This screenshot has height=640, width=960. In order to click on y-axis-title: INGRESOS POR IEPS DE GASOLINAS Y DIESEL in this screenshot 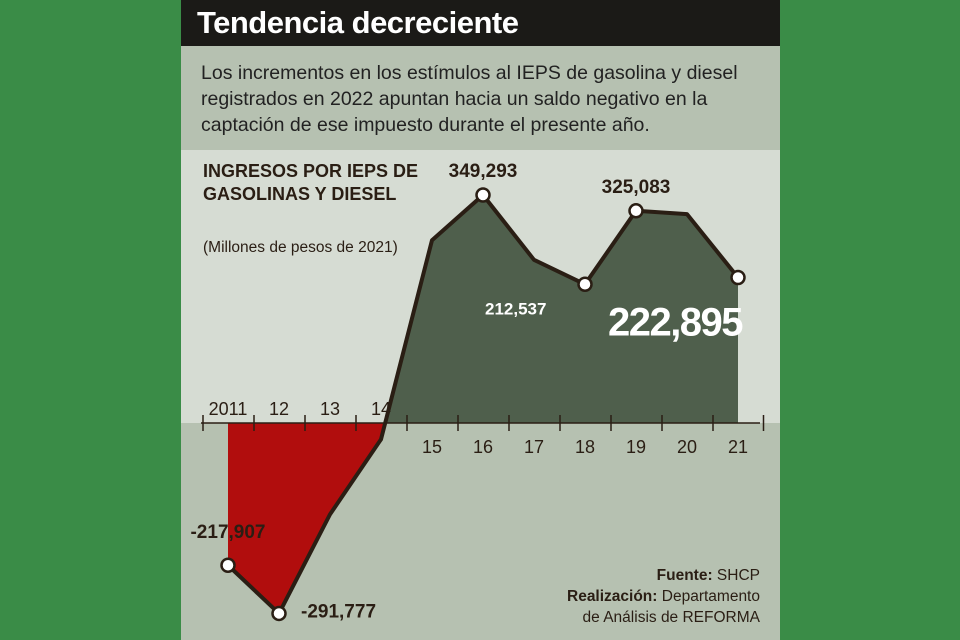, I will do `click(311, 182)`.